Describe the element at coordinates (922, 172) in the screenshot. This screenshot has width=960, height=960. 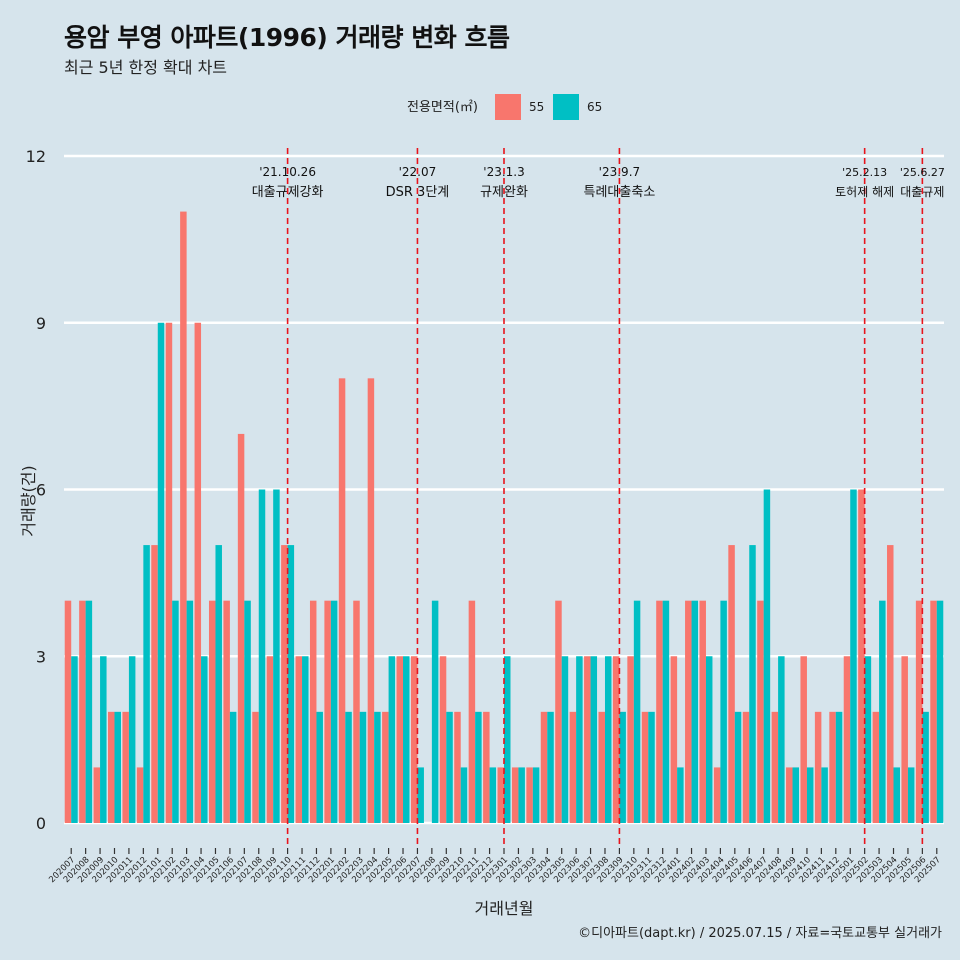
I see `event-date: '25.6.27` at that location.